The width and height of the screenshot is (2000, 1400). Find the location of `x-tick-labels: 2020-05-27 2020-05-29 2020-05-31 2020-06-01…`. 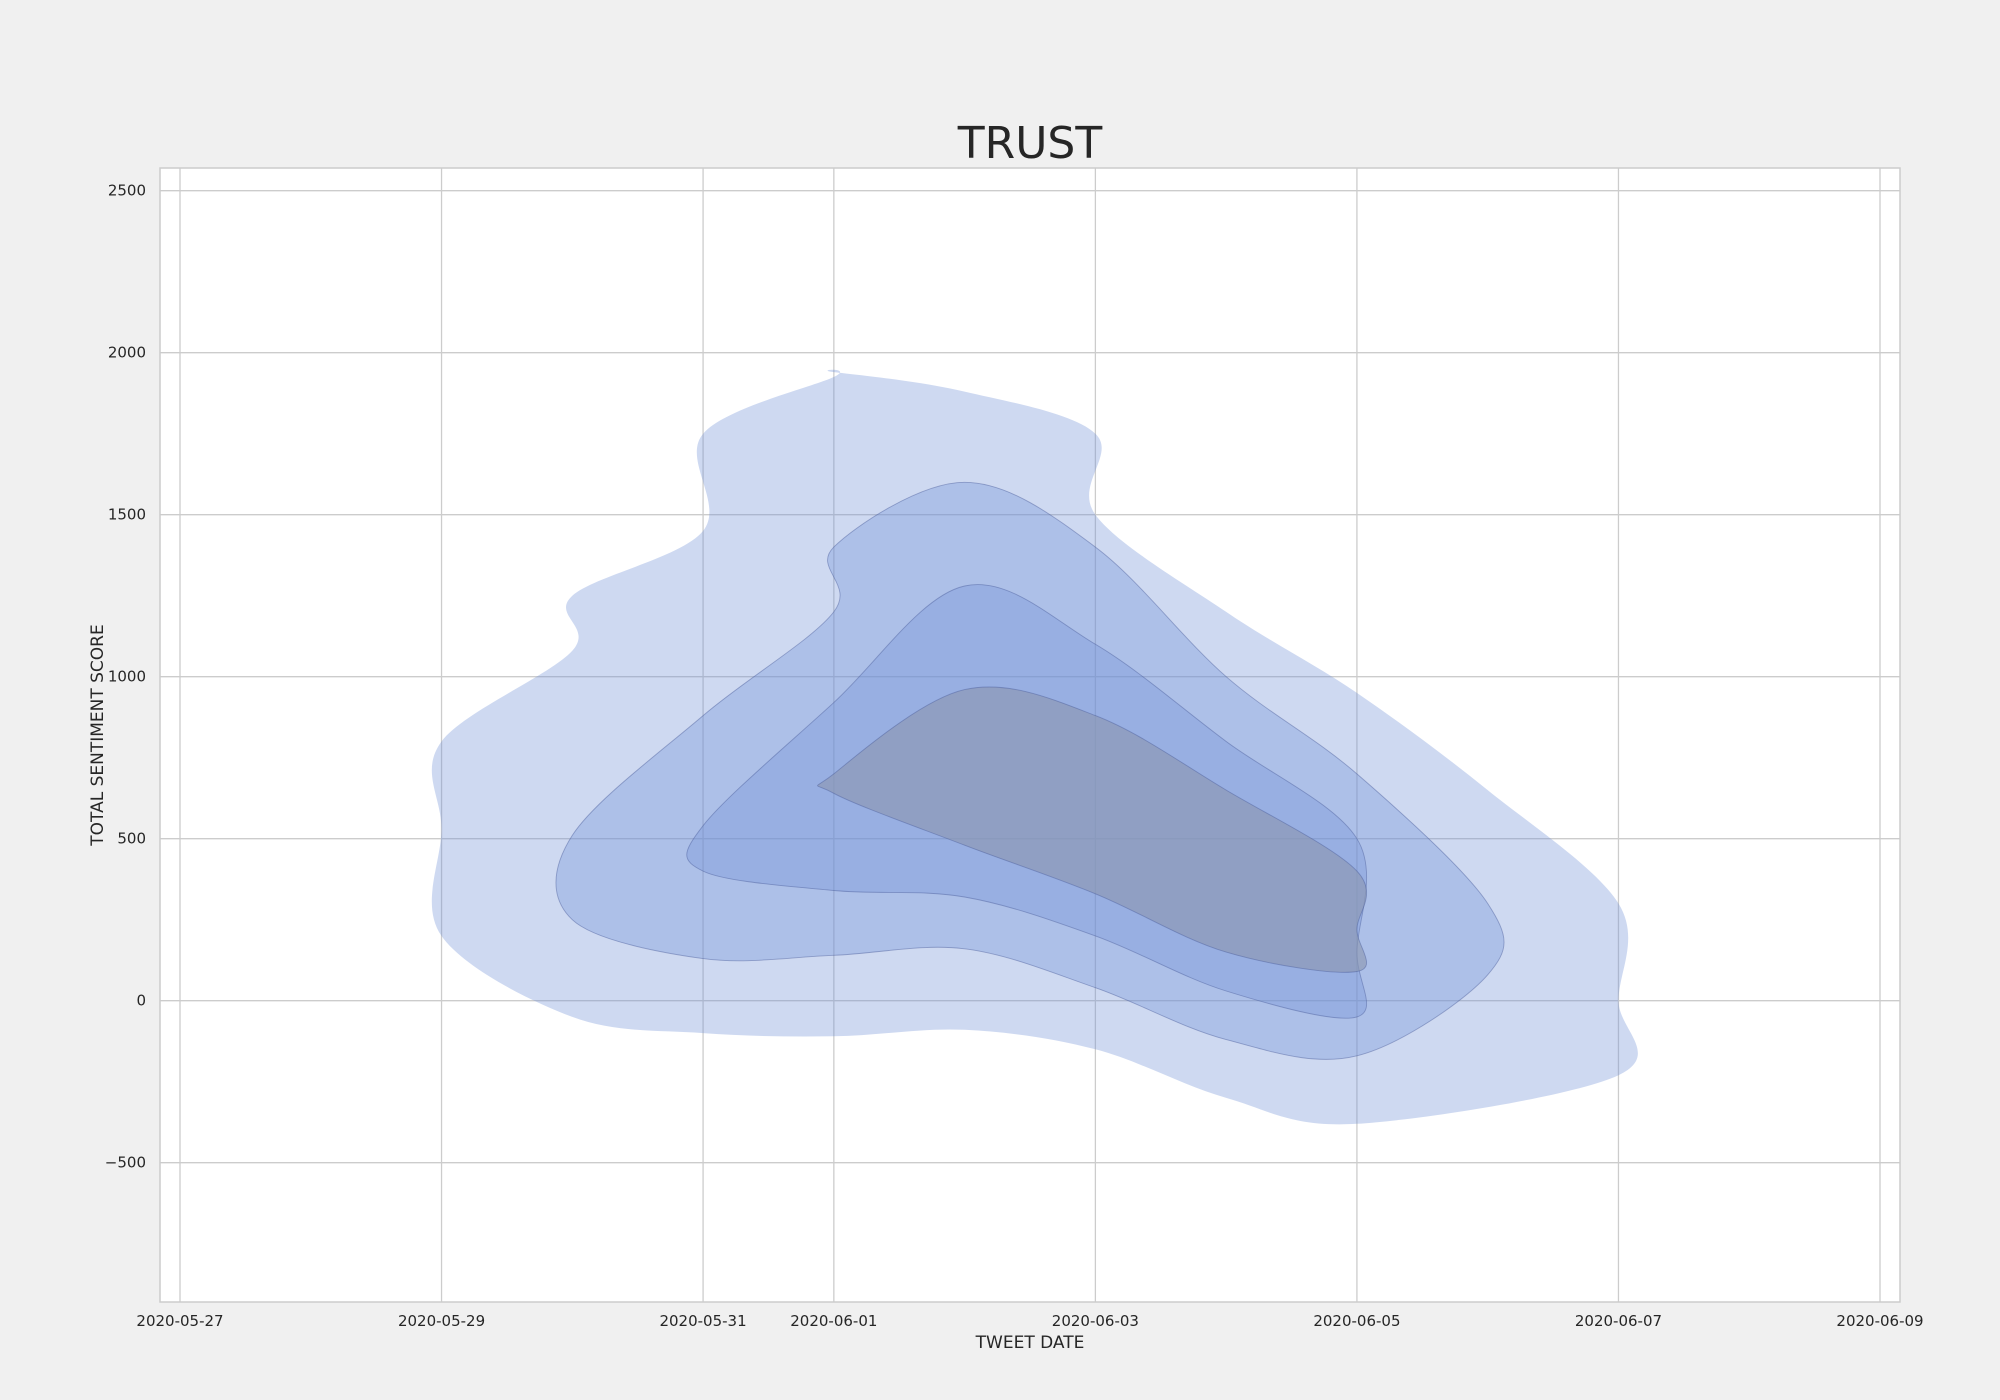

x-tick-labels: 2020-05-27 2020-05-29 2020-05-31 2020-06-01… is located at coordinates (1029, 1321).